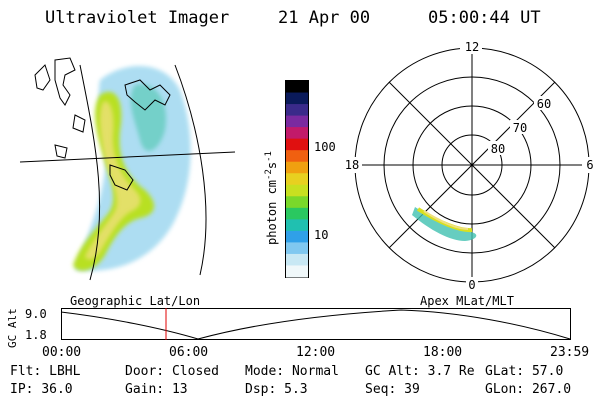  What do you see at coordinates (420, 371) in the screenshot?
I see `status-gc-alt: GC Alt: 3.7 Re` at bounding box center [420, 371].